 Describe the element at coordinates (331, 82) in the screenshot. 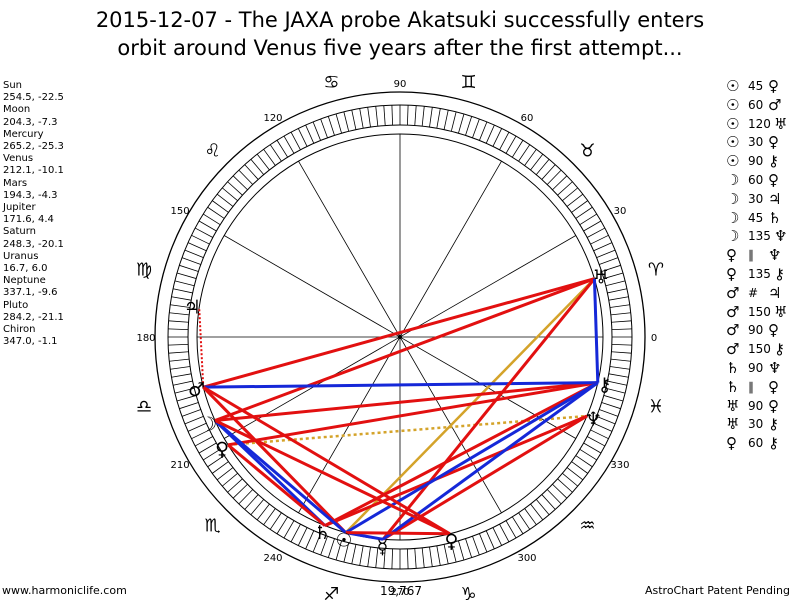

I see `zodiac-sign-icon: ♋` at that location.